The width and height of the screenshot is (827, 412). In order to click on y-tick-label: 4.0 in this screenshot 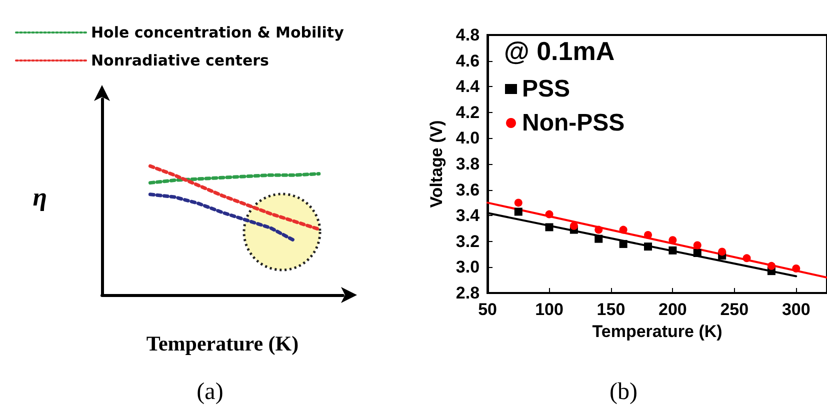, I will do `click(468, 138)`.